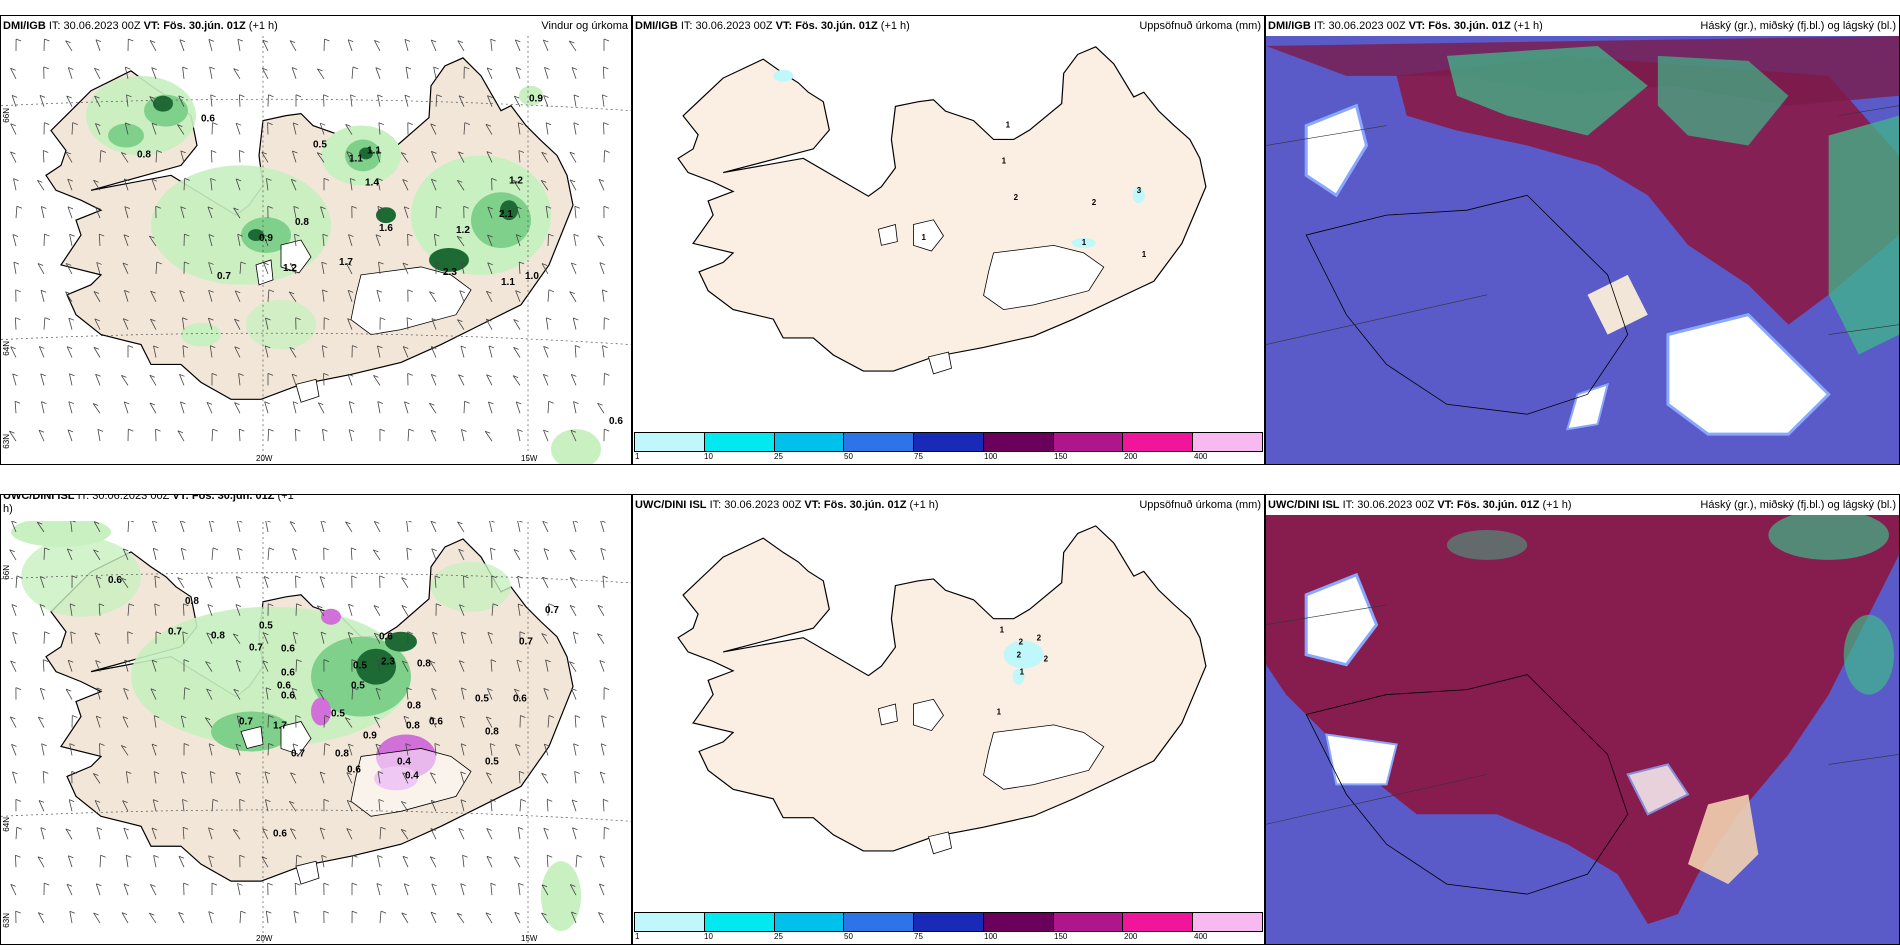 This screenshot has height=950, width=1900. Describe the element at coordinates (942, 210) in the screenshot. I see `accum-precip-map: 1 1 2 2 3 1 1 1` at that location.